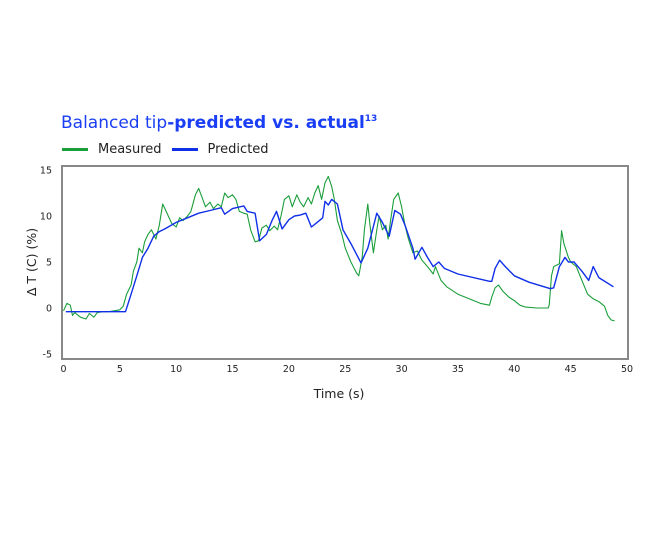 The width and height of the screenshot is (645, 534). I want to click on x-tick-label: 35, so click(458, 369).